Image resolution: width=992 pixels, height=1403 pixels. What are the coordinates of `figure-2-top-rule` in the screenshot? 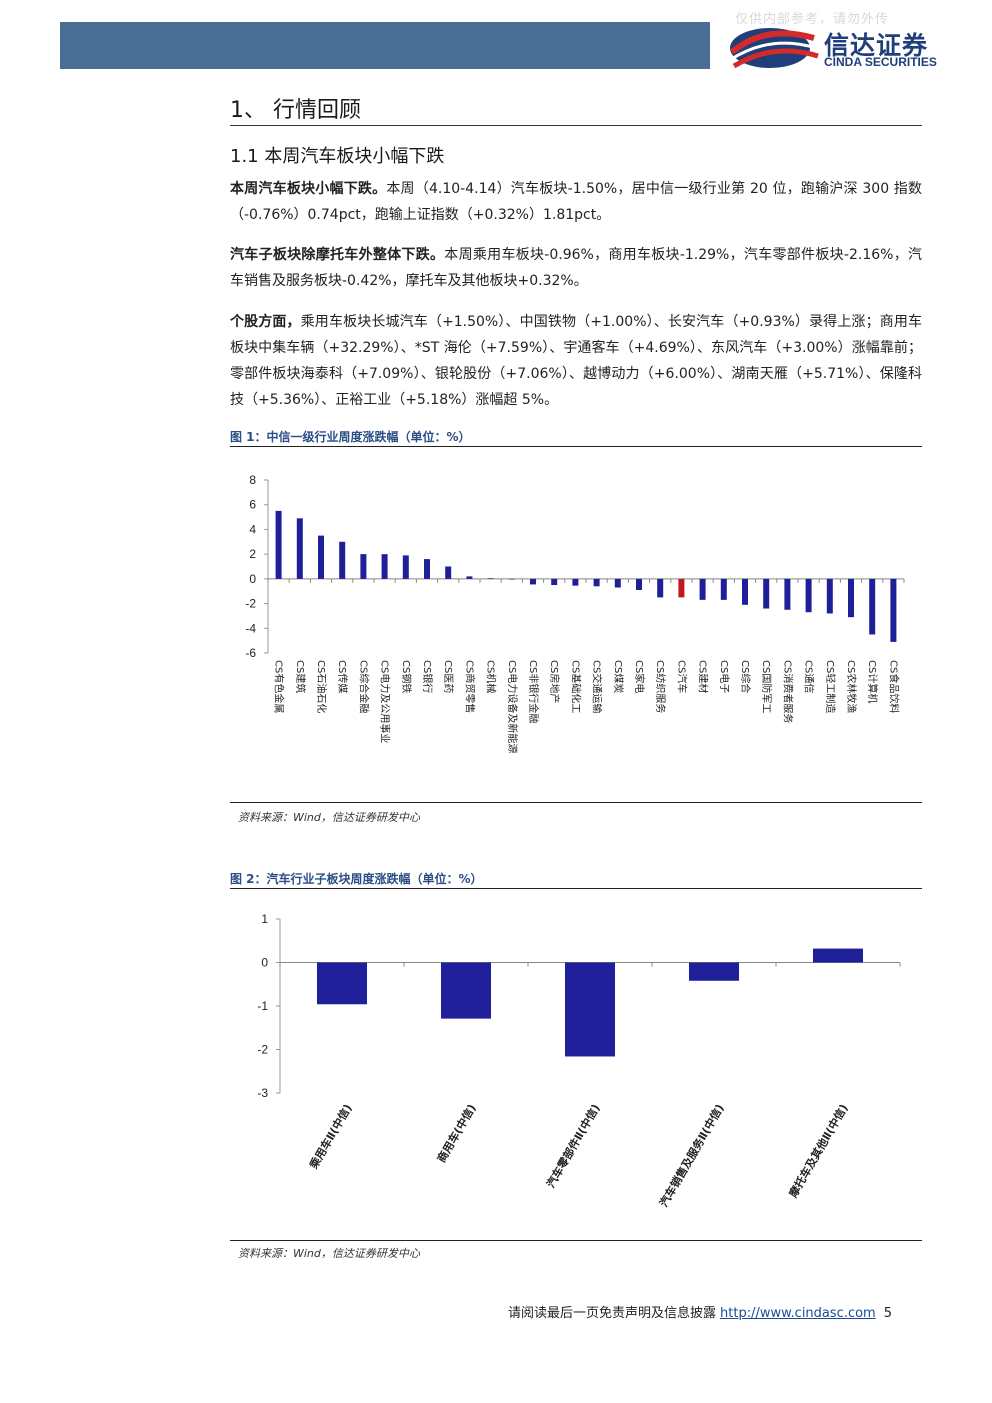 It's located at (576, 888).